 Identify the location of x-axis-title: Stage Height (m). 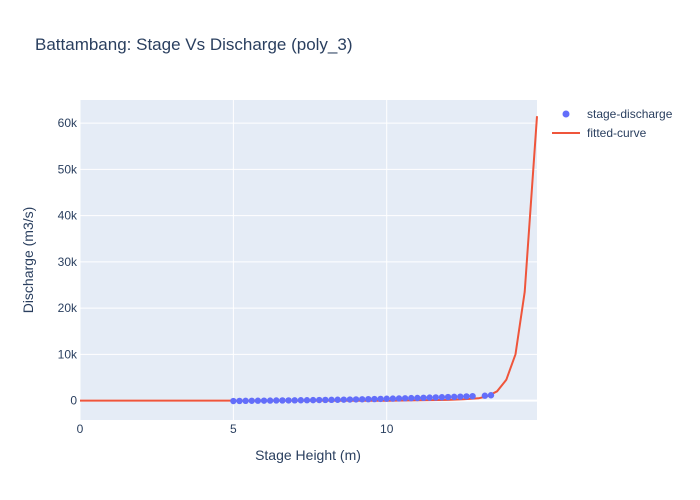
(308, 455).